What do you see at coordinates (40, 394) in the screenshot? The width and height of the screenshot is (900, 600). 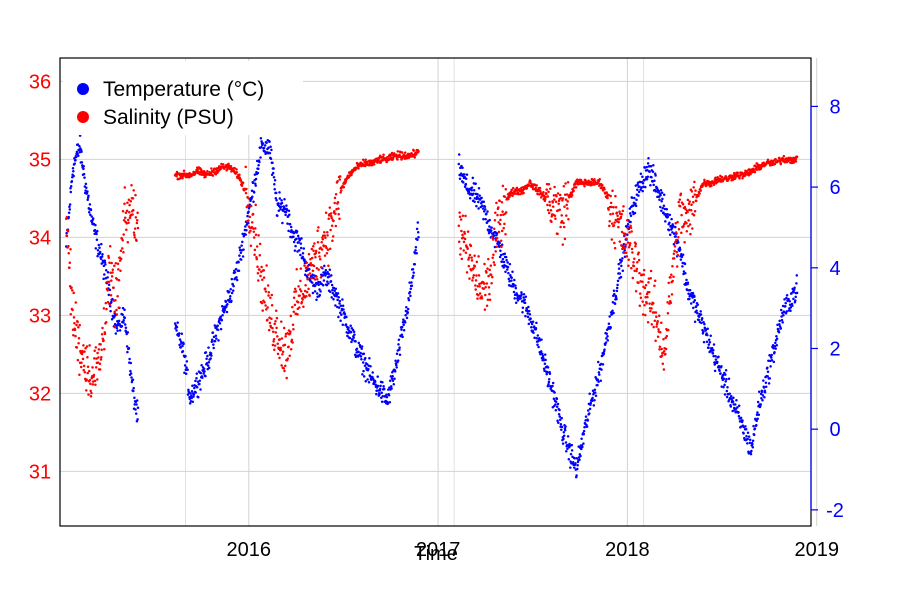 I see `left-tick-label: 32` at bounding box center [40, 394].